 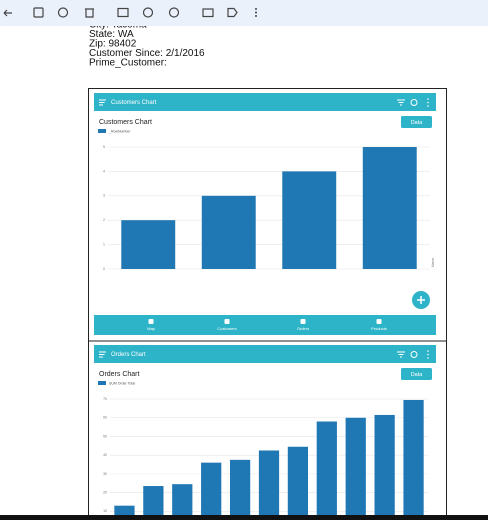 What do you see at coordinates (174, 12) in the screenshot?
I see `task-icon` at bounding box center [174, 12].